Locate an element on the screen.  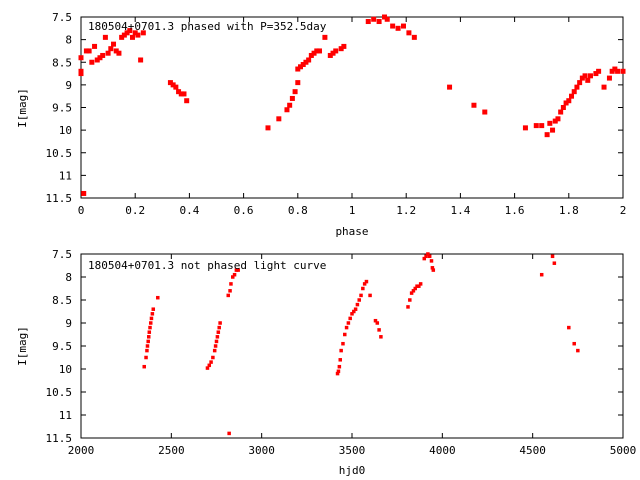
phased-plot-y-tick-label: 9.5 is located at coordinates (62, 108).